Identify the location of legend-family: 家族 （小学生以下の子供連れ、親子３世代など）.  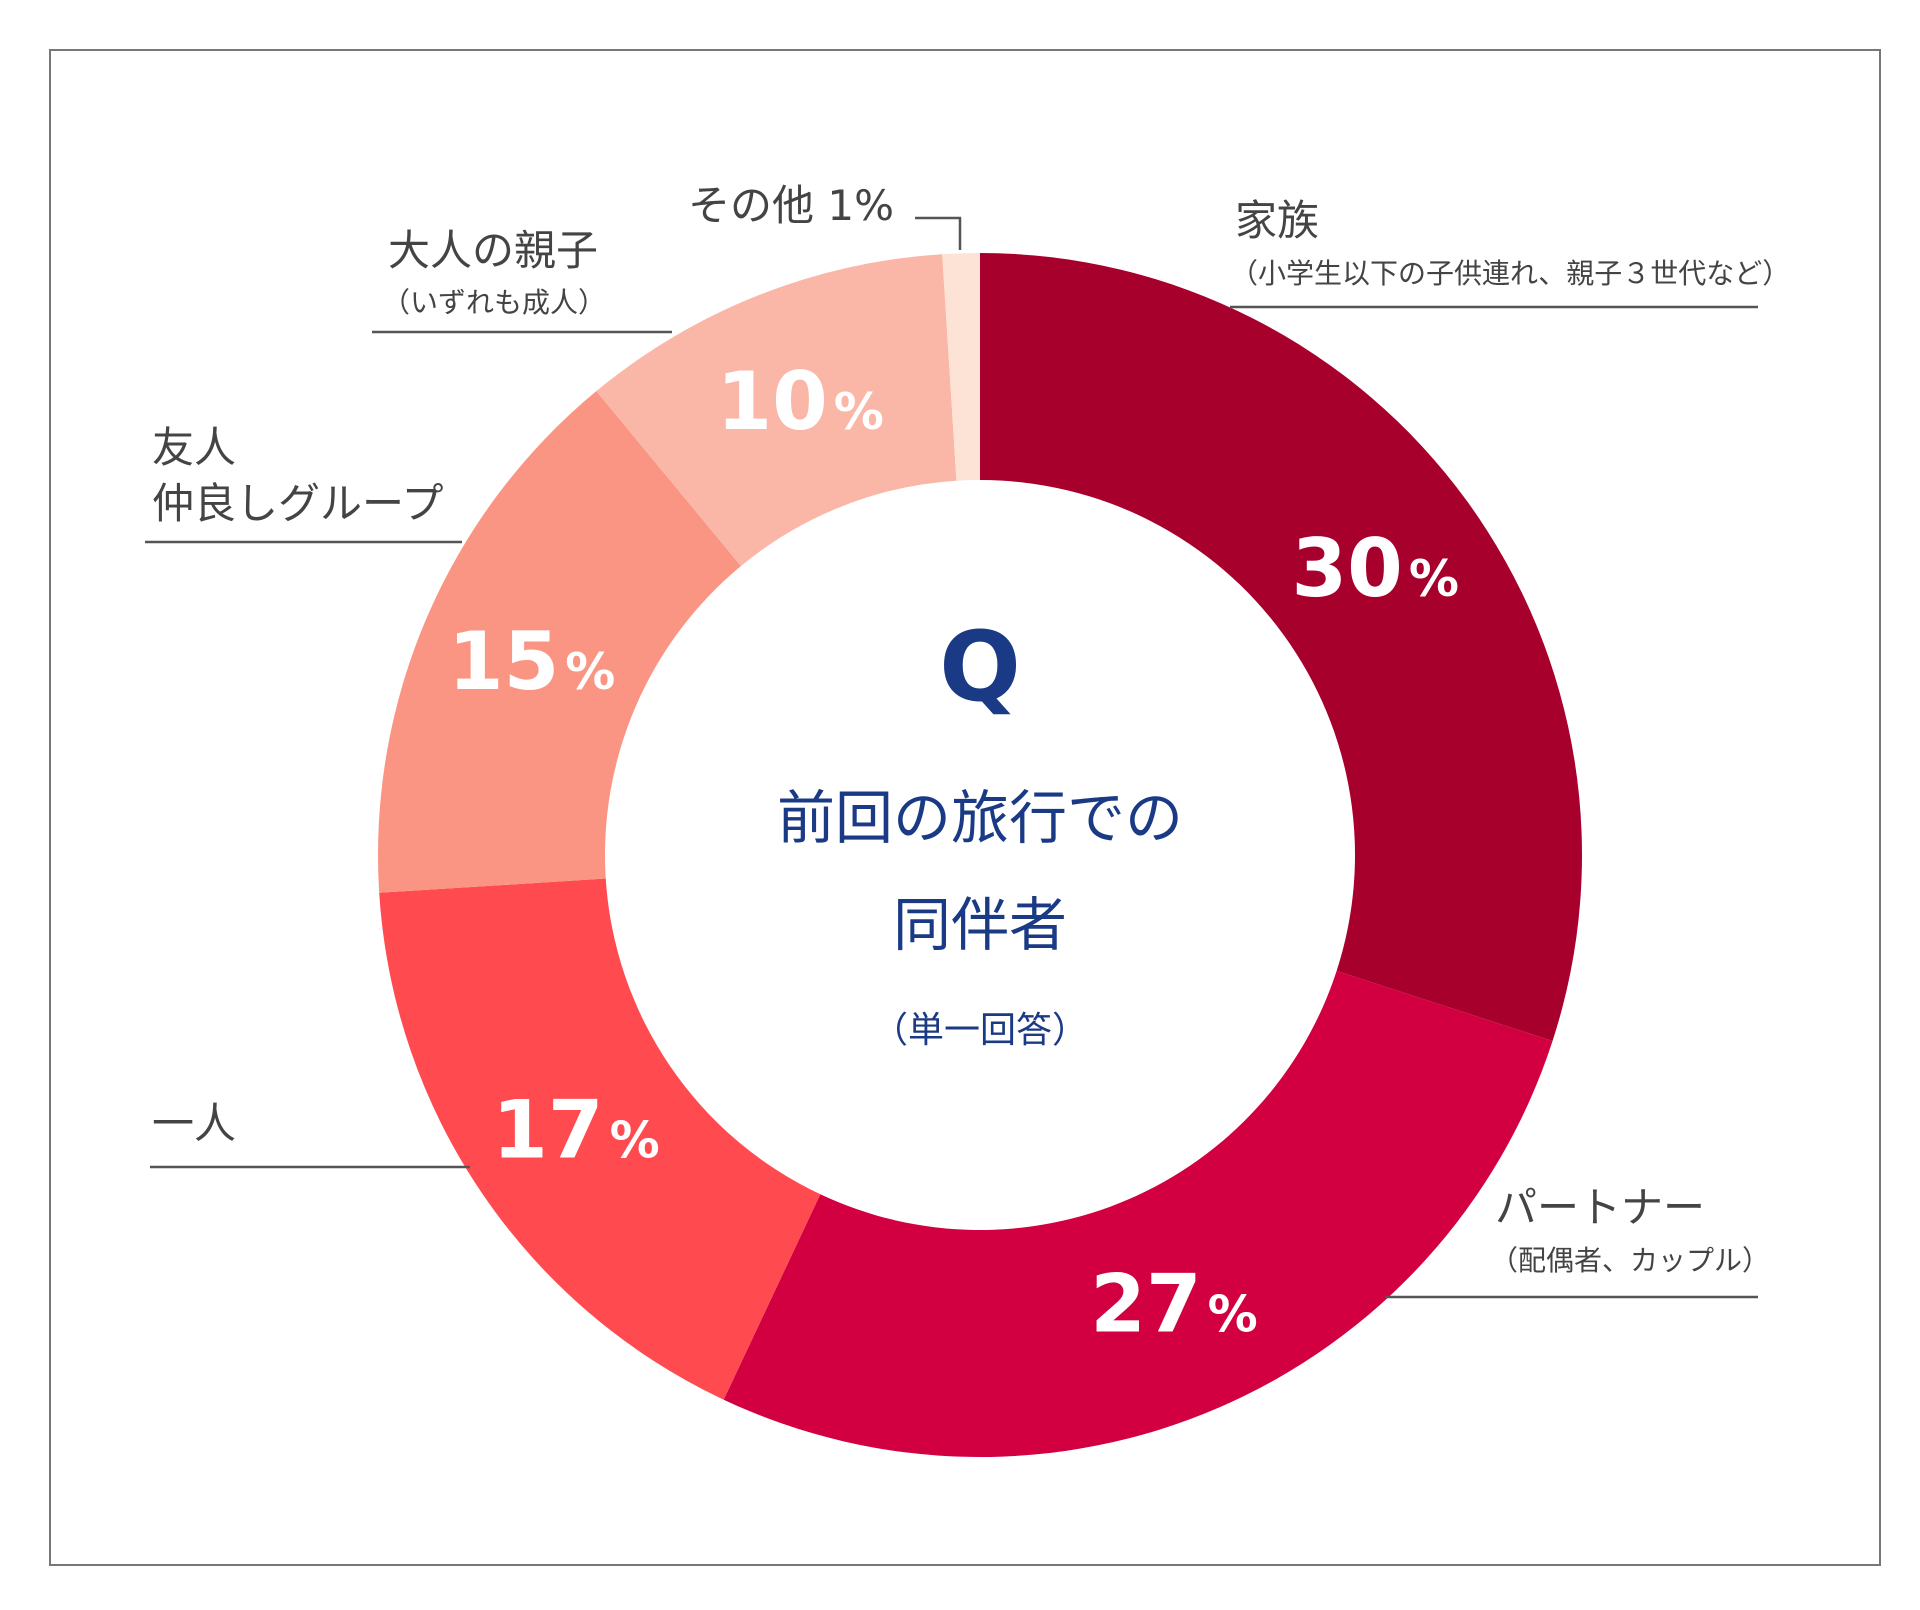
(1510, 252).